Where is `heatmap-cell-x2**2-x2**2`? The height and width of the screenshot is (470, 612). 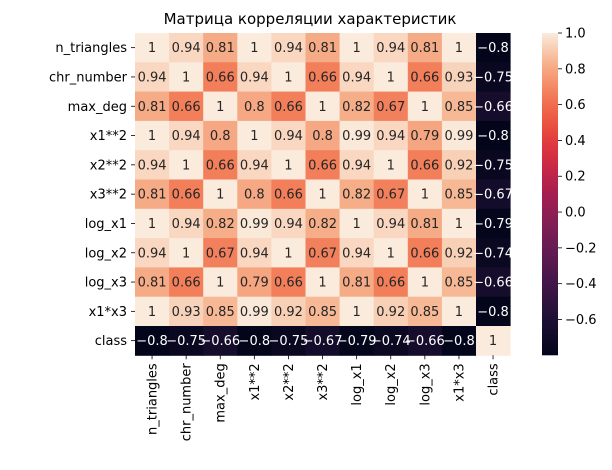
heatmap-cell-x2**2-x2**2 is located at coordinates (288, 165).